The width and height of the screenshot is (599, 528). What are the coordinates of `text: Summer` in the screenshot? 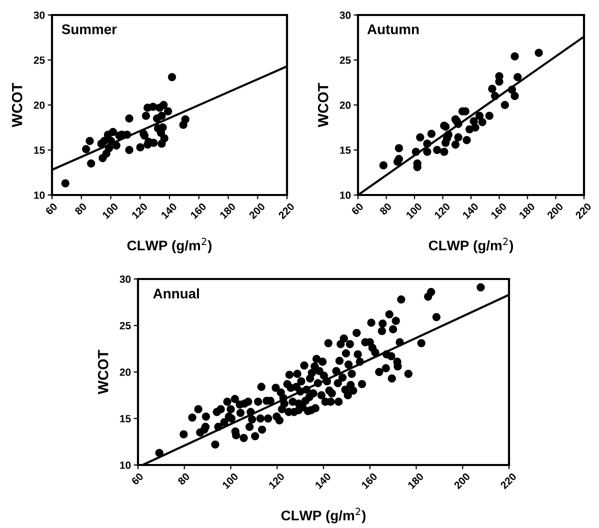 It's located at (89, 29).